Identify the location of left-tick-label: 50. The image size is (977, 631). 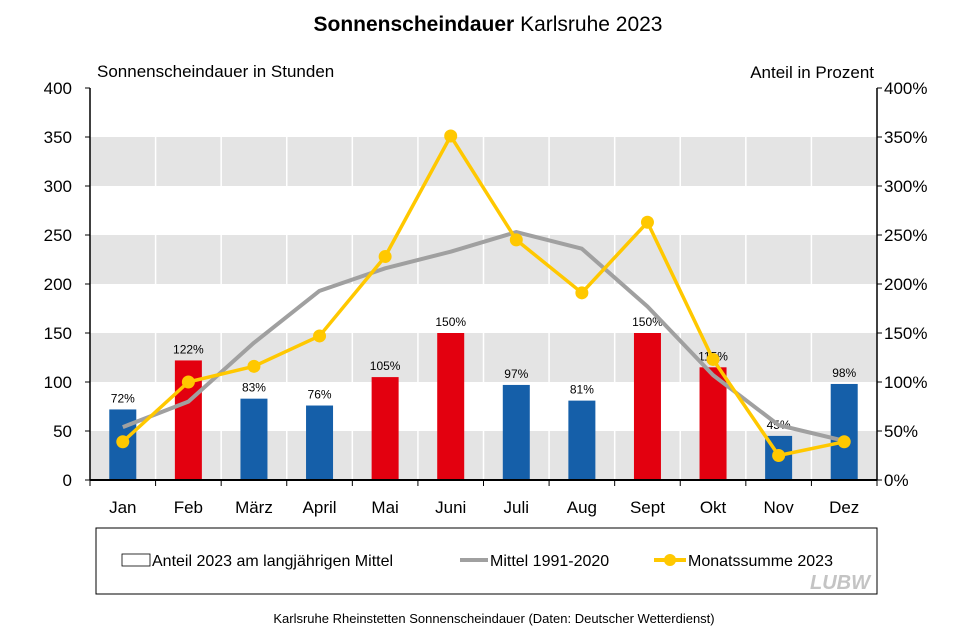
(62, 431).